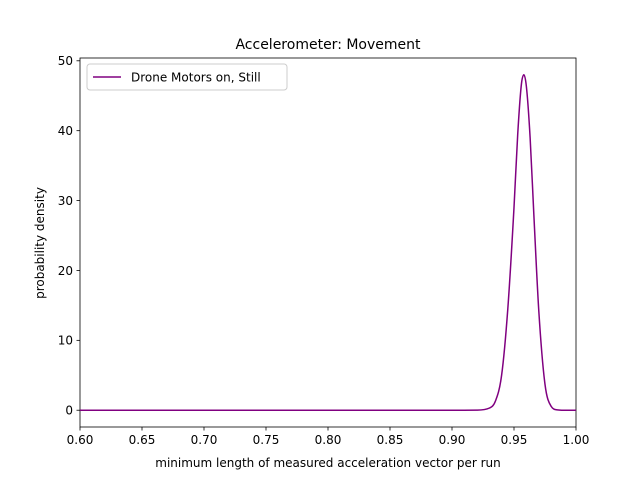 The width and height of the screenshot is (640, 484). Describe the element at coordinates (65, 341) in the screenshot. I see `y-tick-label: 10` at that location.